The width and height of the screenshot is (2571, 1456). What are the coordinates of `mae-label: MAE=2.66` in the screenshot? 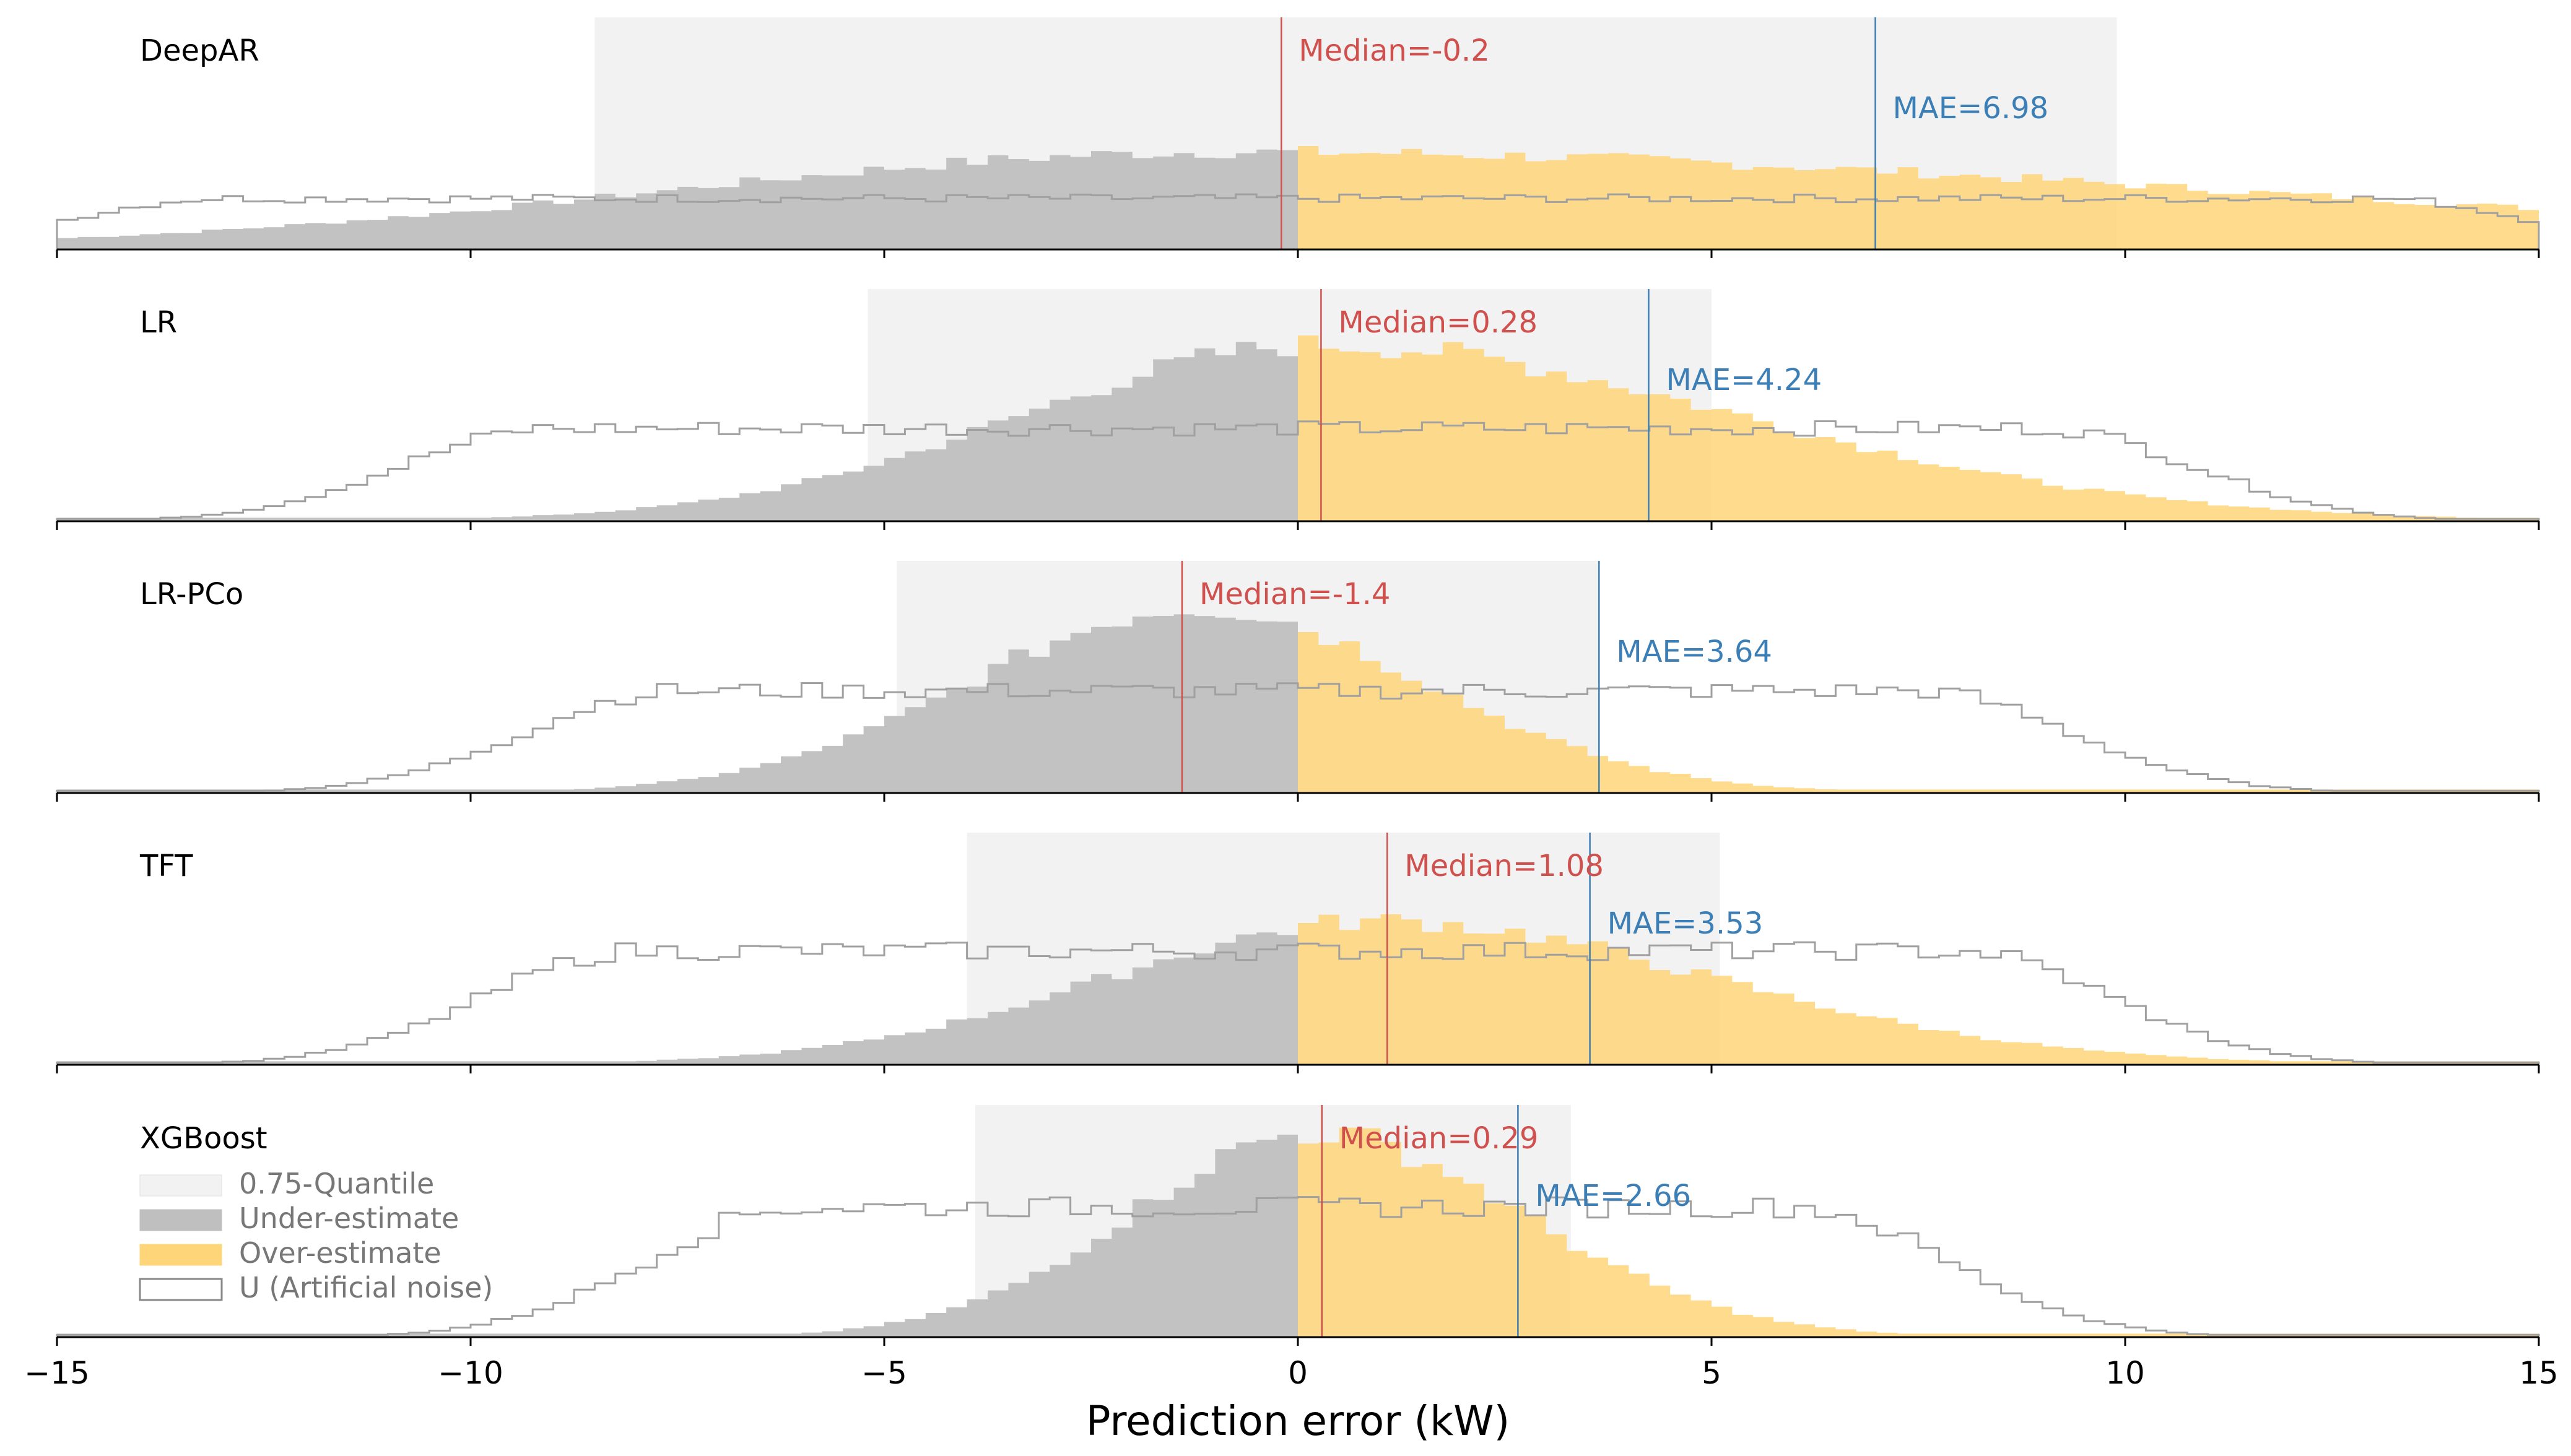 It's located at (1613, 1196).